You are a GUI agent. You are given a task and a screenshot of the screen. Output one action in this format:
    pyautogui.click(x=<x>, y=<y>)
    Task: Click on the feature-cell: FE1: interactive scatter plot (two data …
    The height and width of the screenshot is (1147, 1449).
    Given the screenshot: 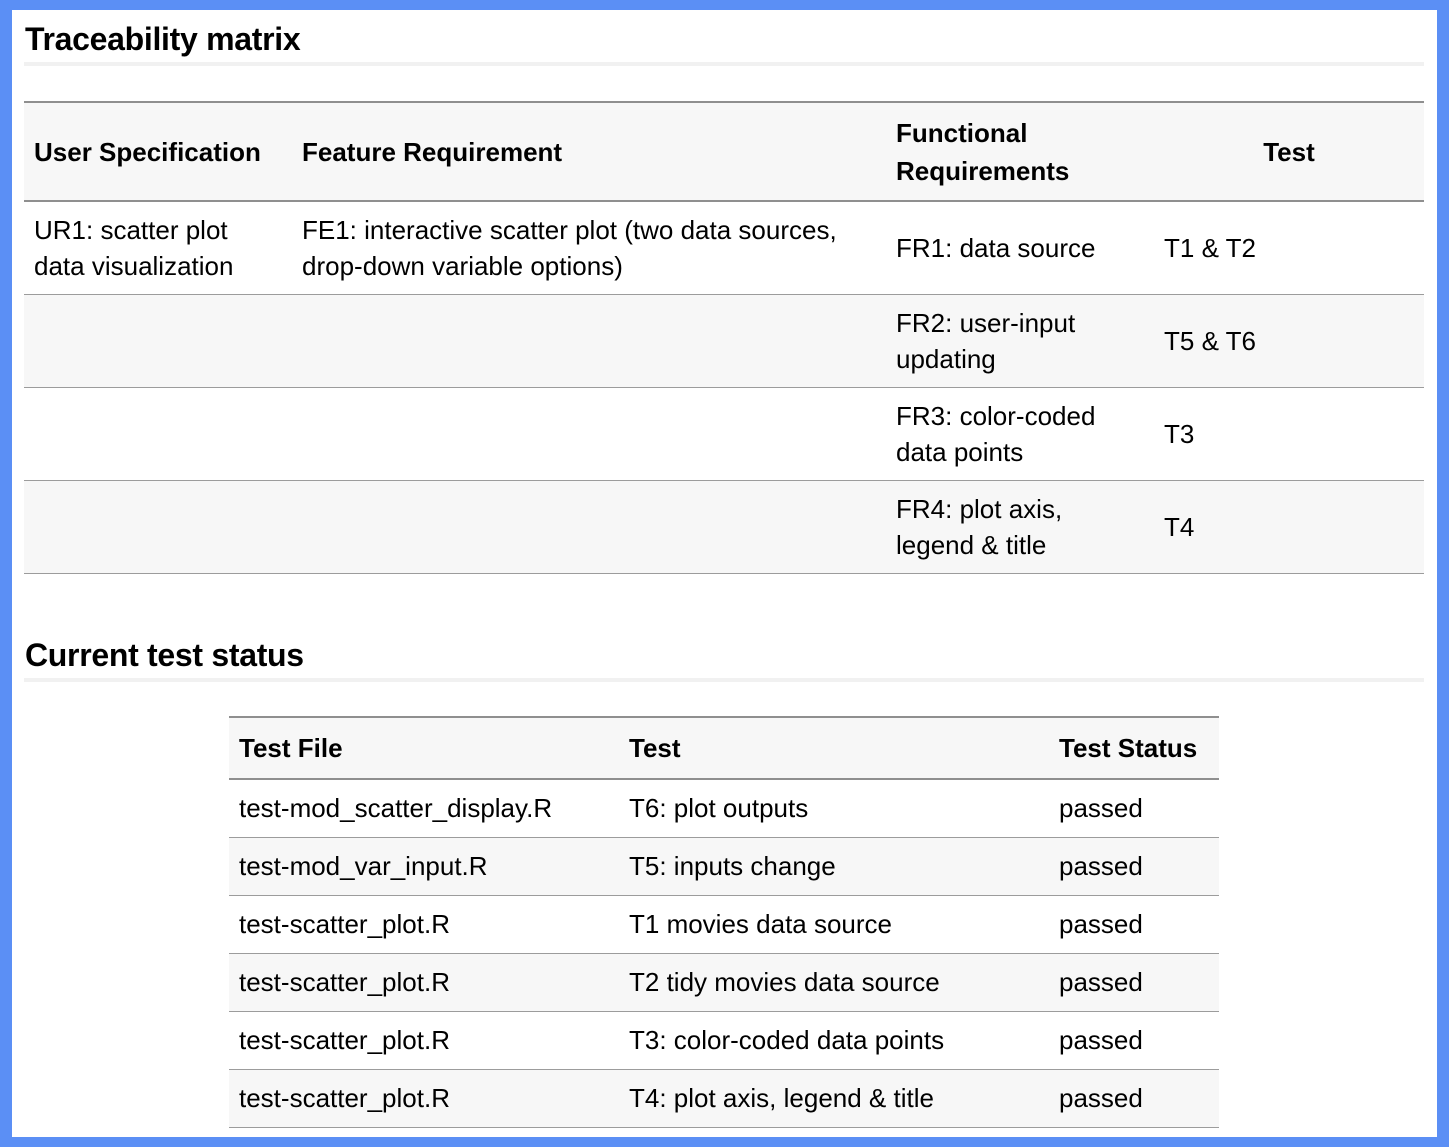 What is the action you would take?
    pyautogui.click(x=569, y=247)
    